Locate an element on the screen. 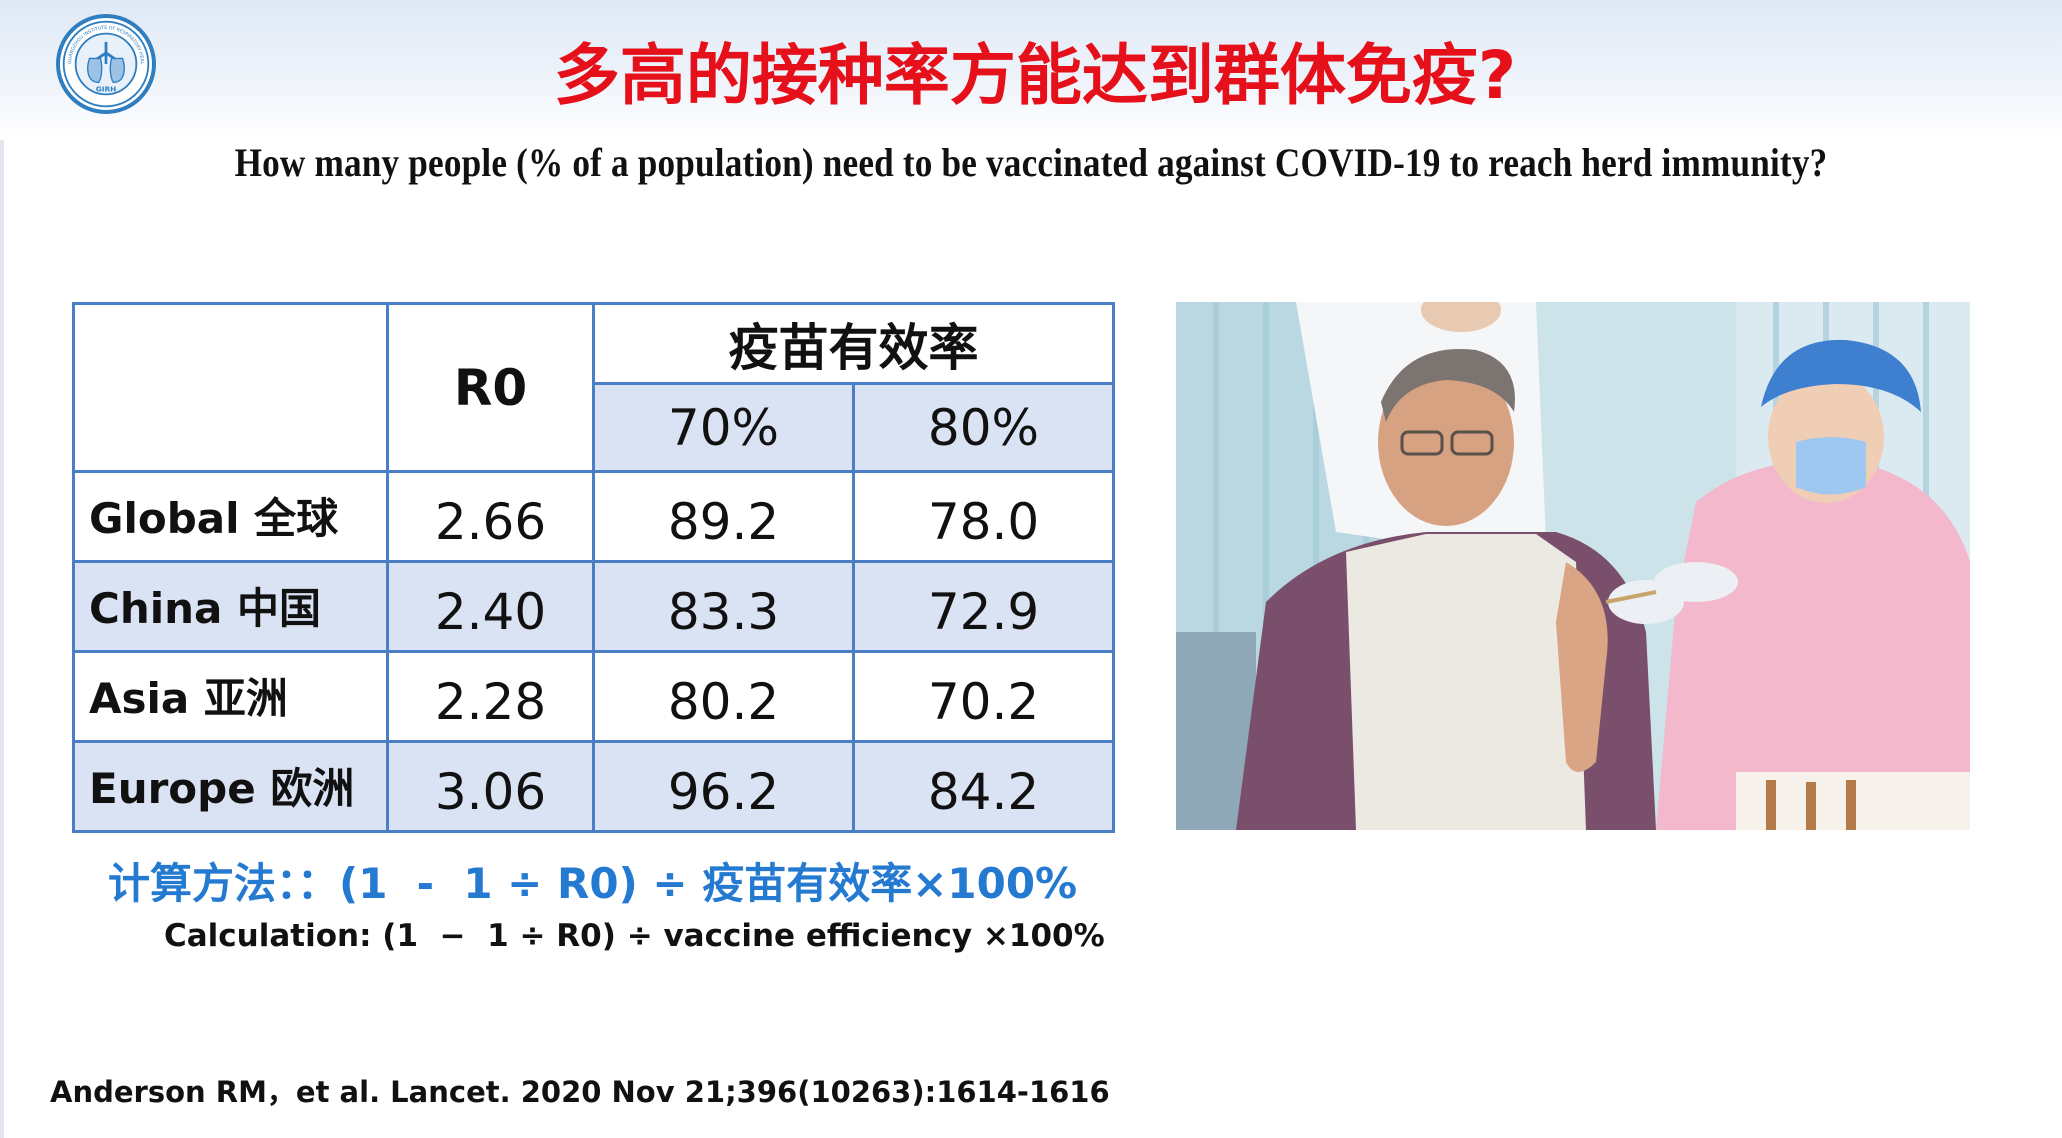 Image resolution: width=2062 pixels, height=1138 pixels. r0-value: 2.28 is located at coordinates (490, 696).